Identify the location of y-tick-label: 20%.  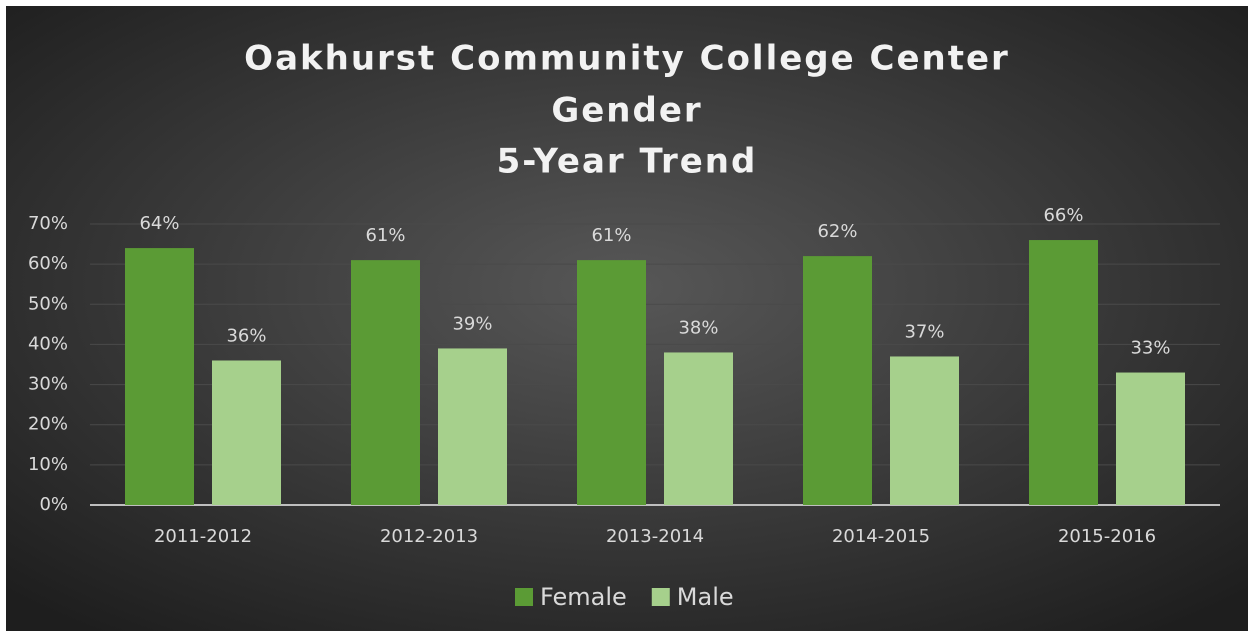
(48, 424).